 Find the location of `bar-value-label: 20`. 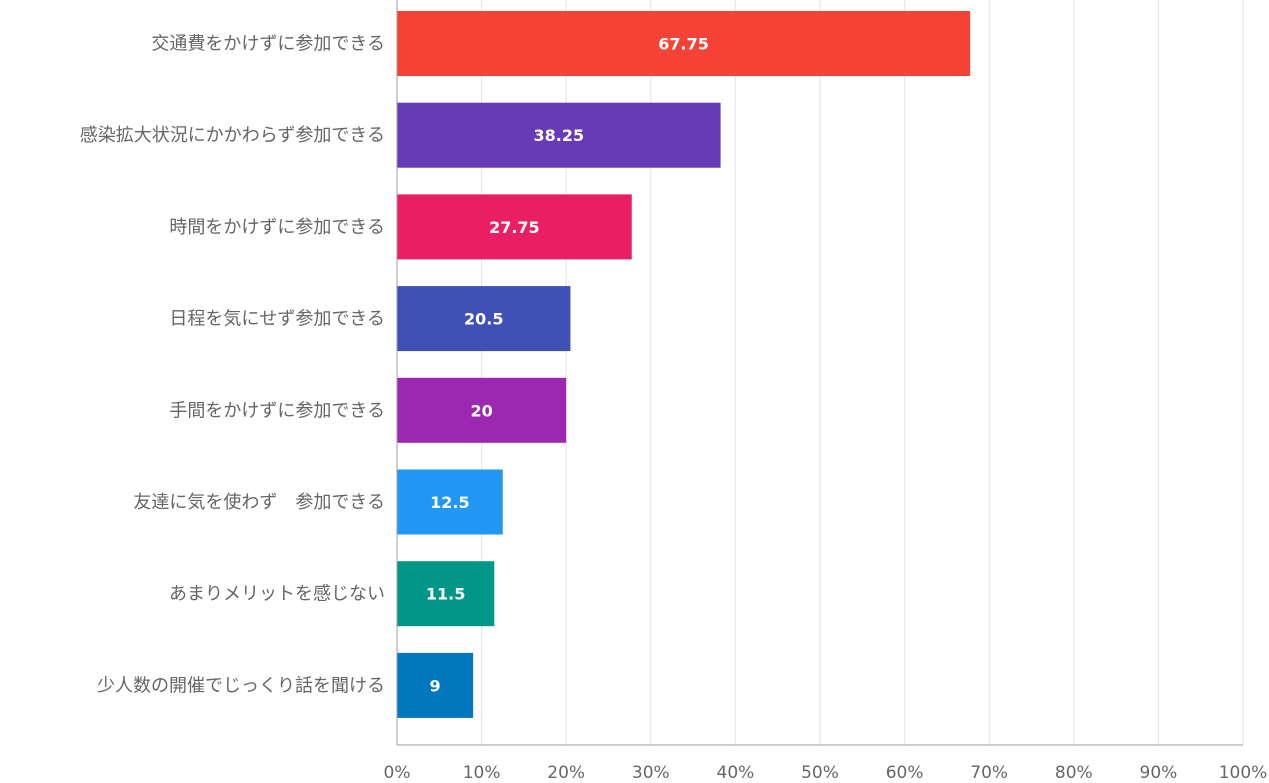

bar-value-label: 20 is located at coordinates (481, 410).